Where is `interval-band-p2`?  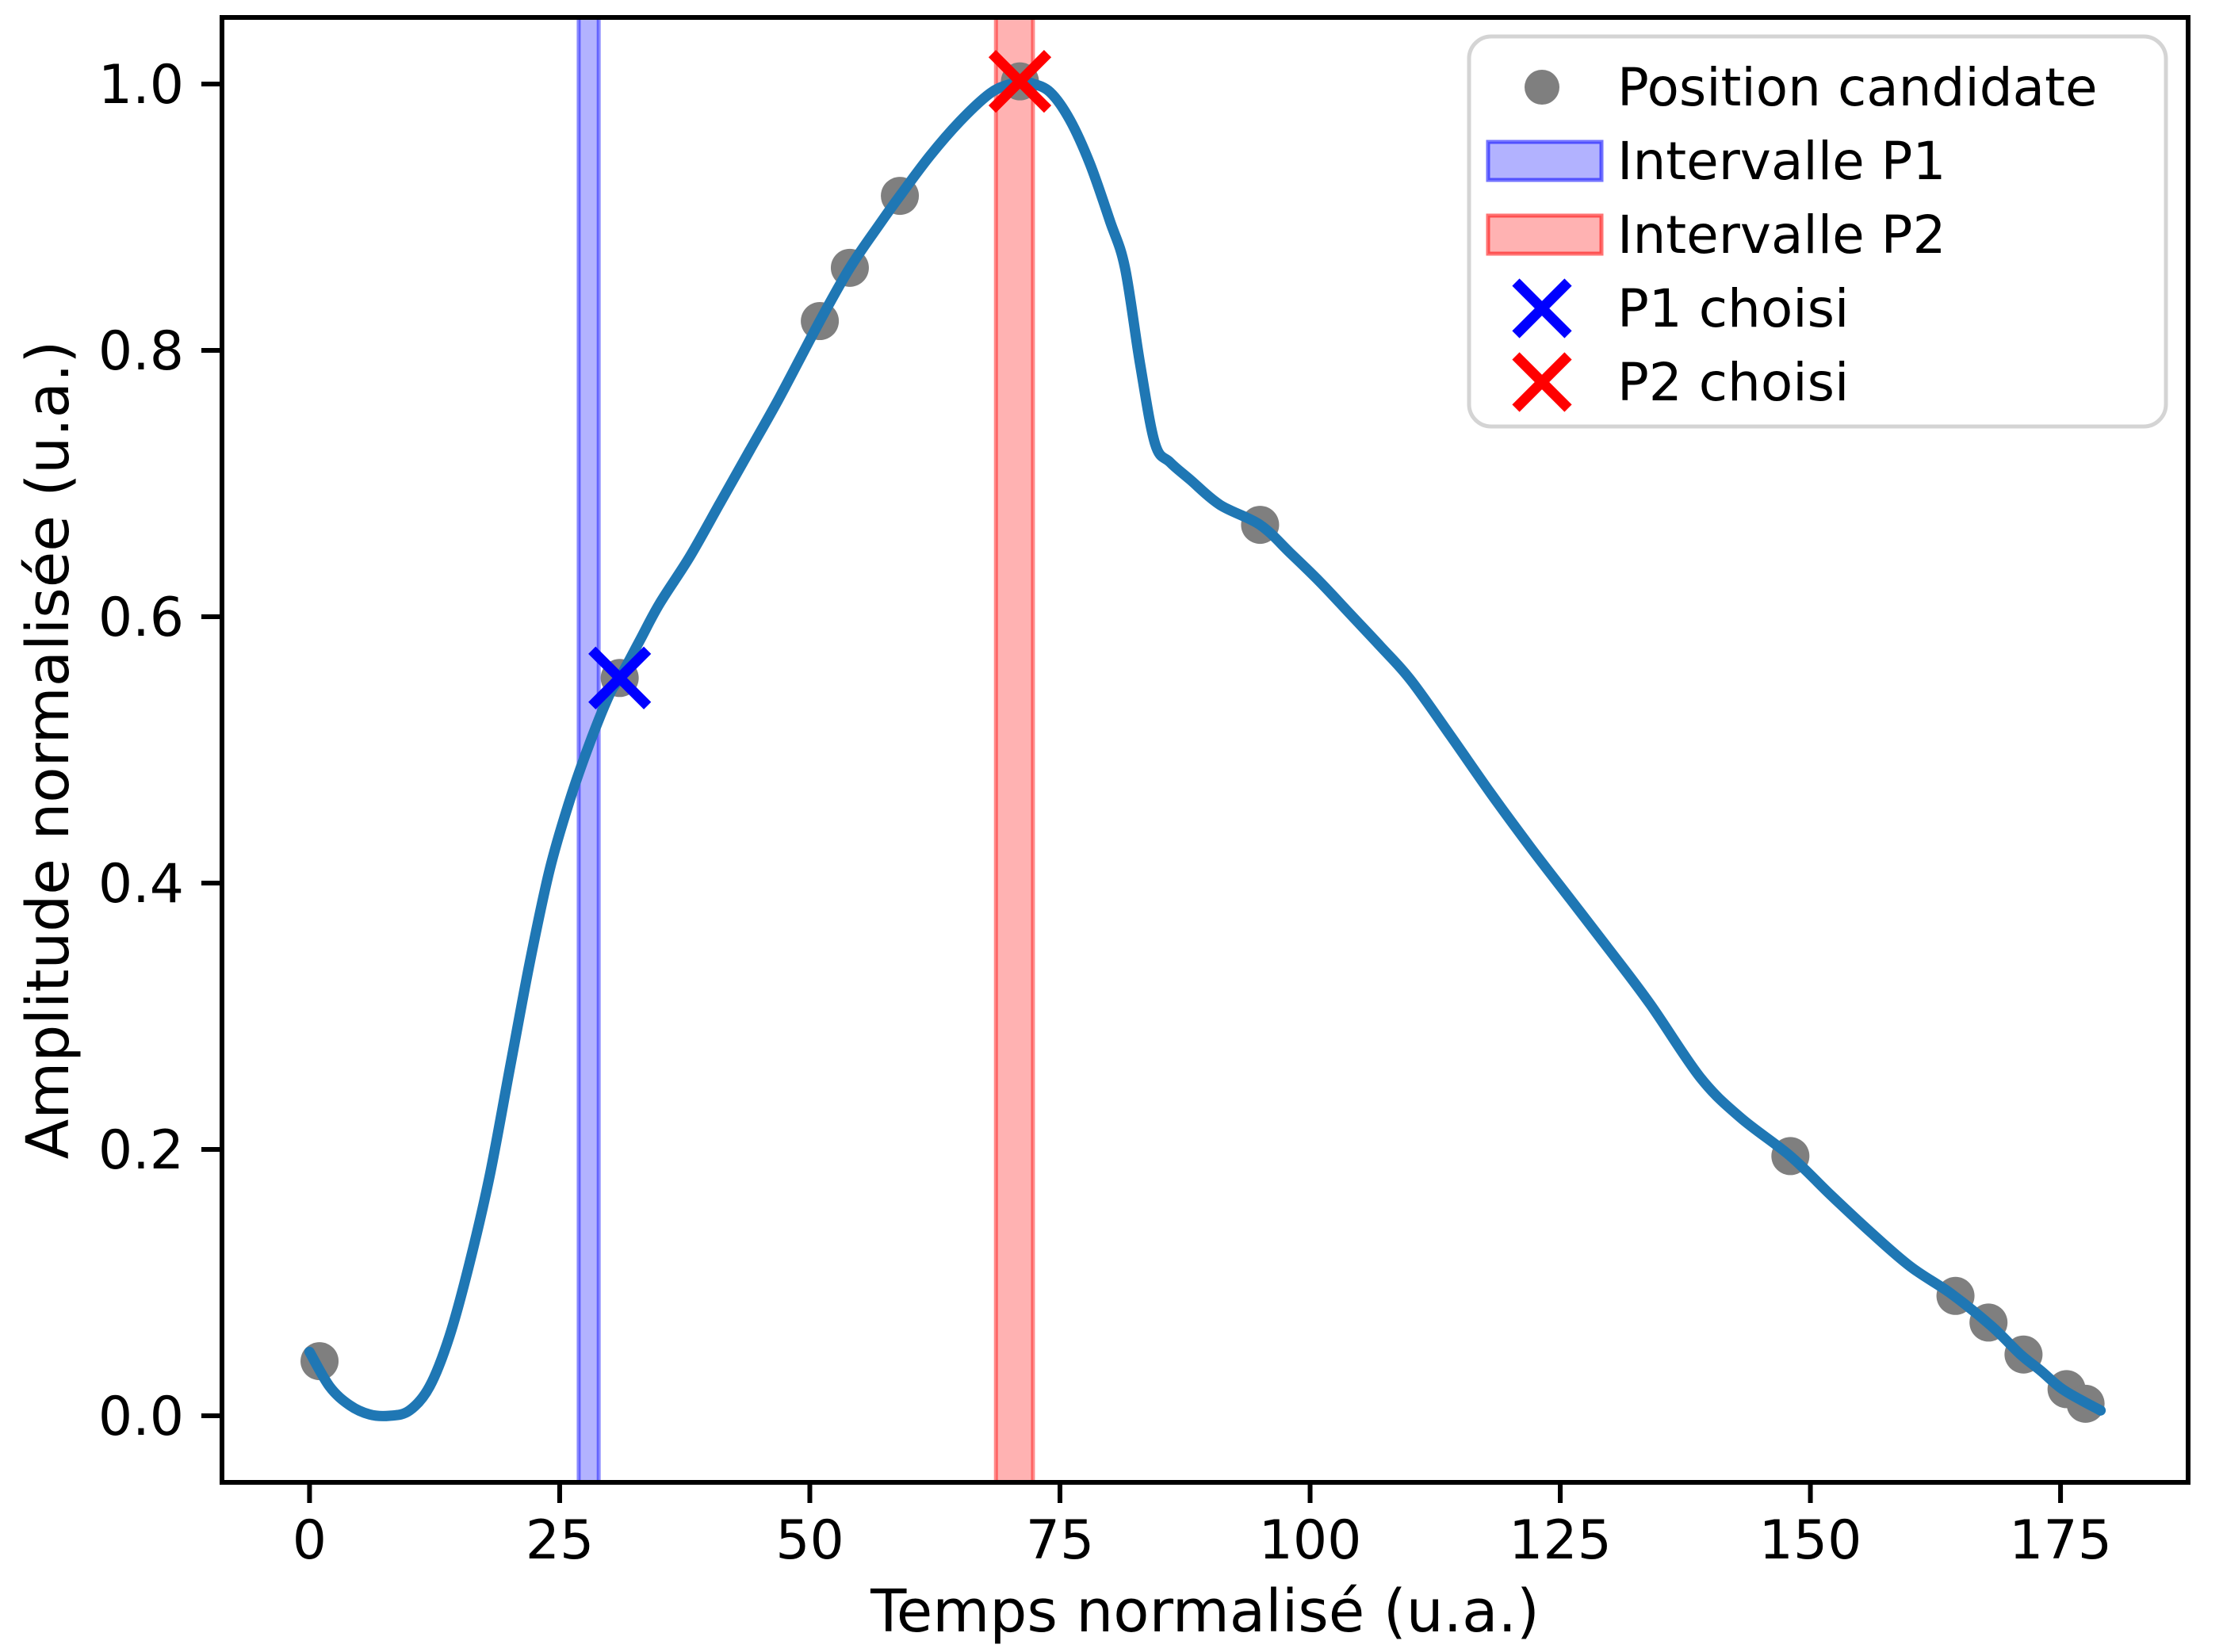 interval-band-p2 is located at coordinates (1014, 750).